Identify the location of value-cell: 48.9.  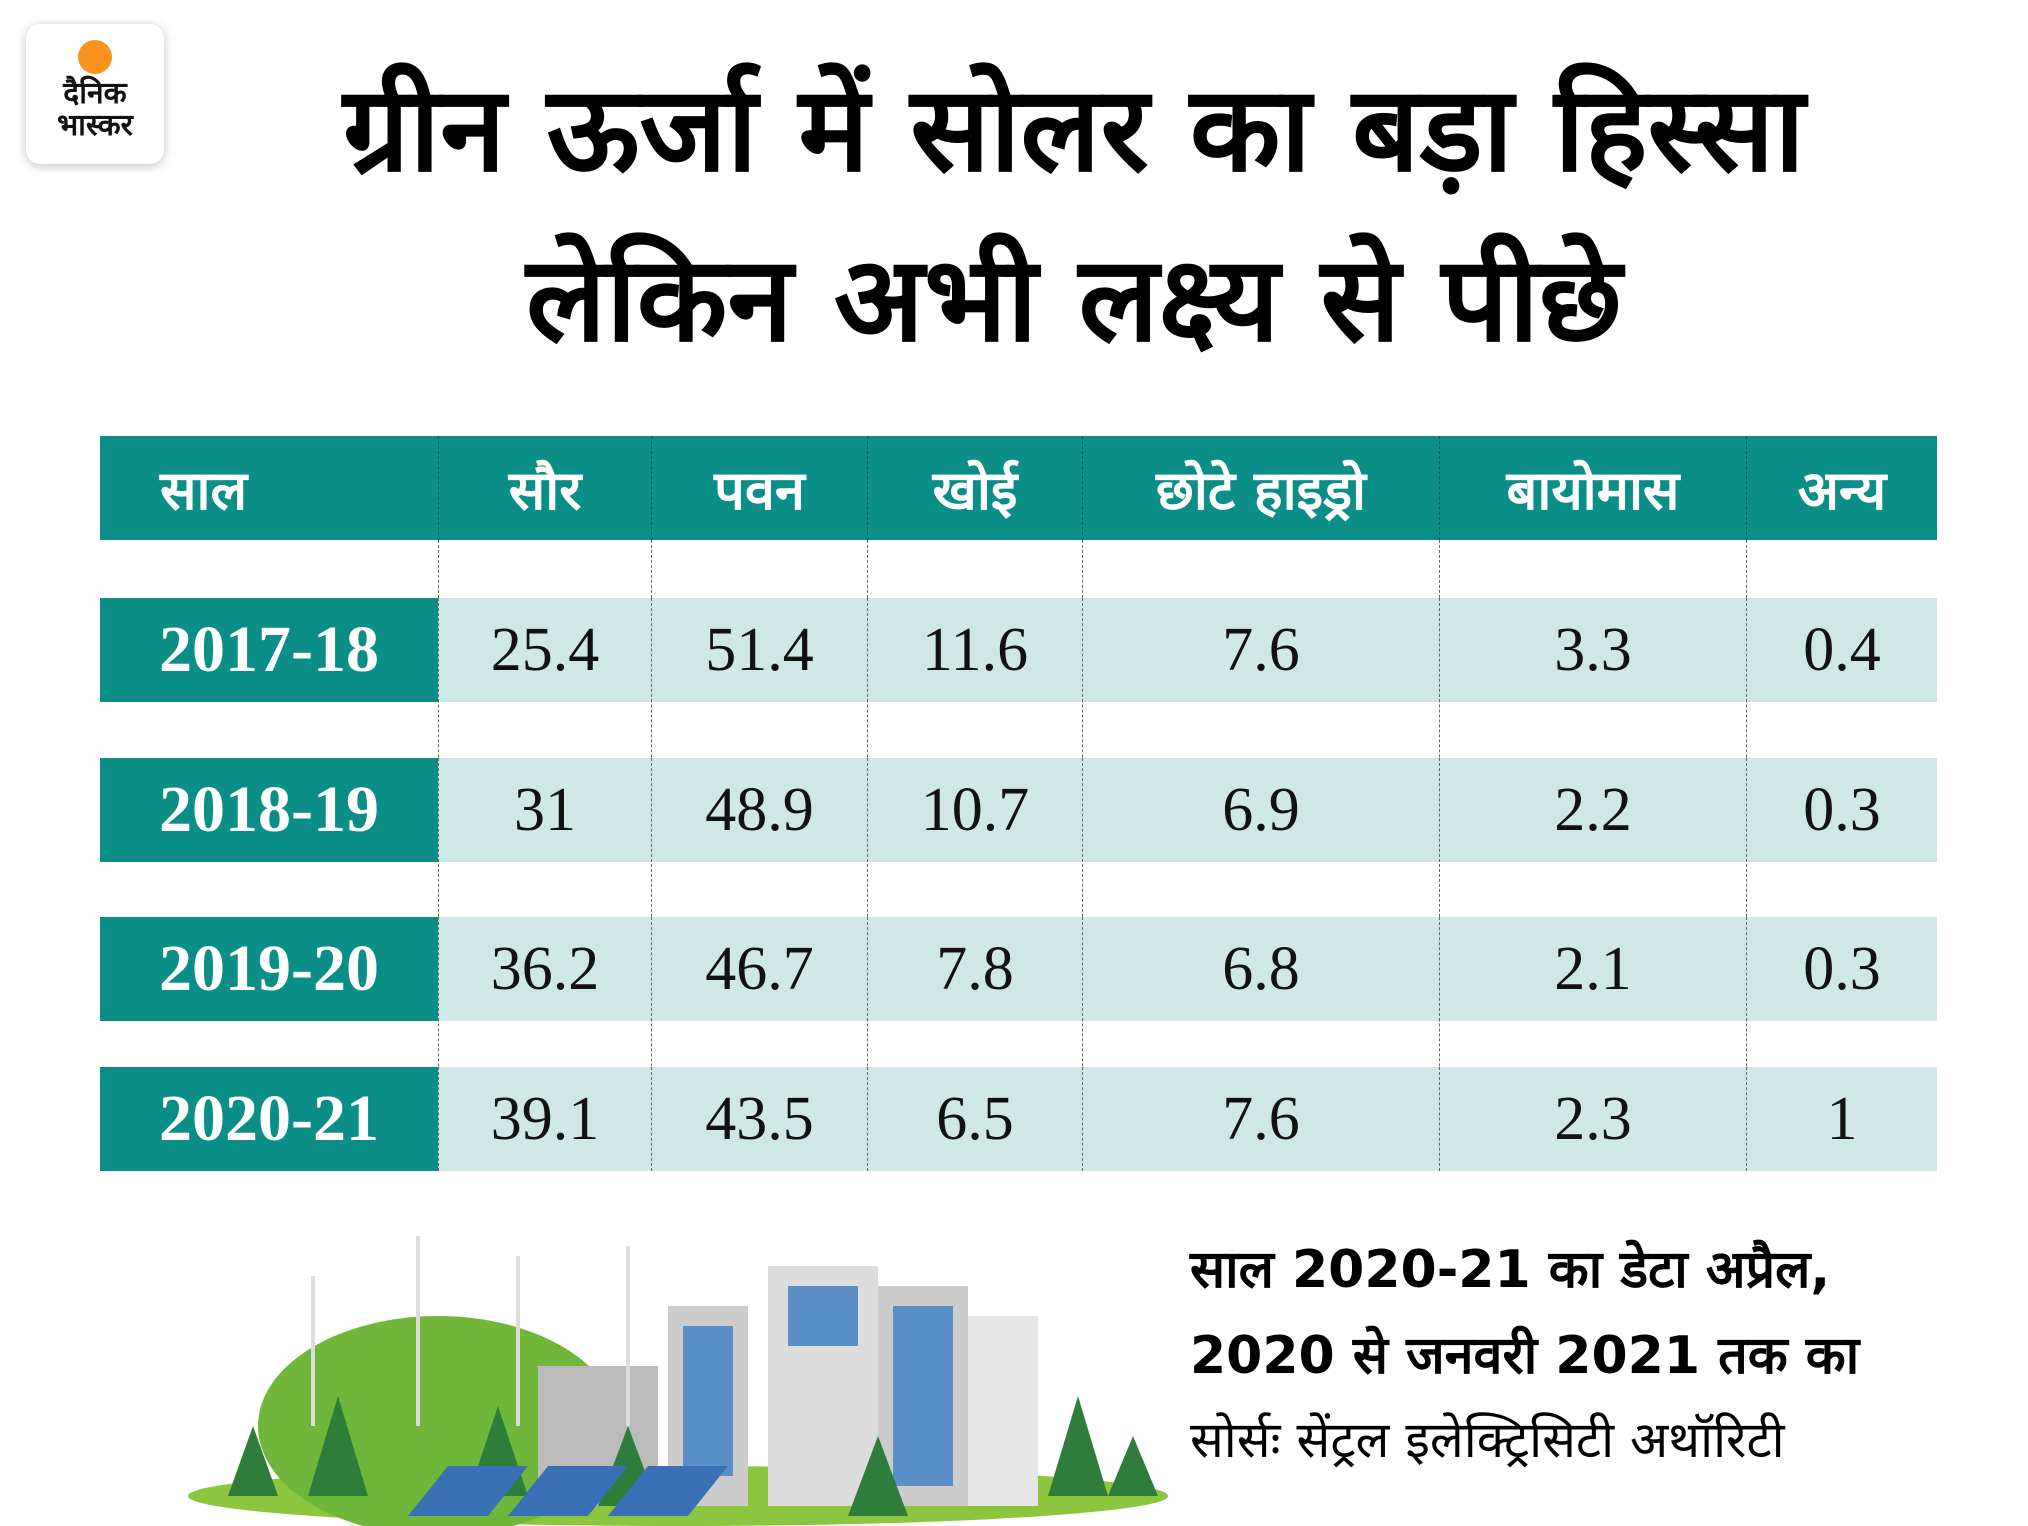
(759, 810).